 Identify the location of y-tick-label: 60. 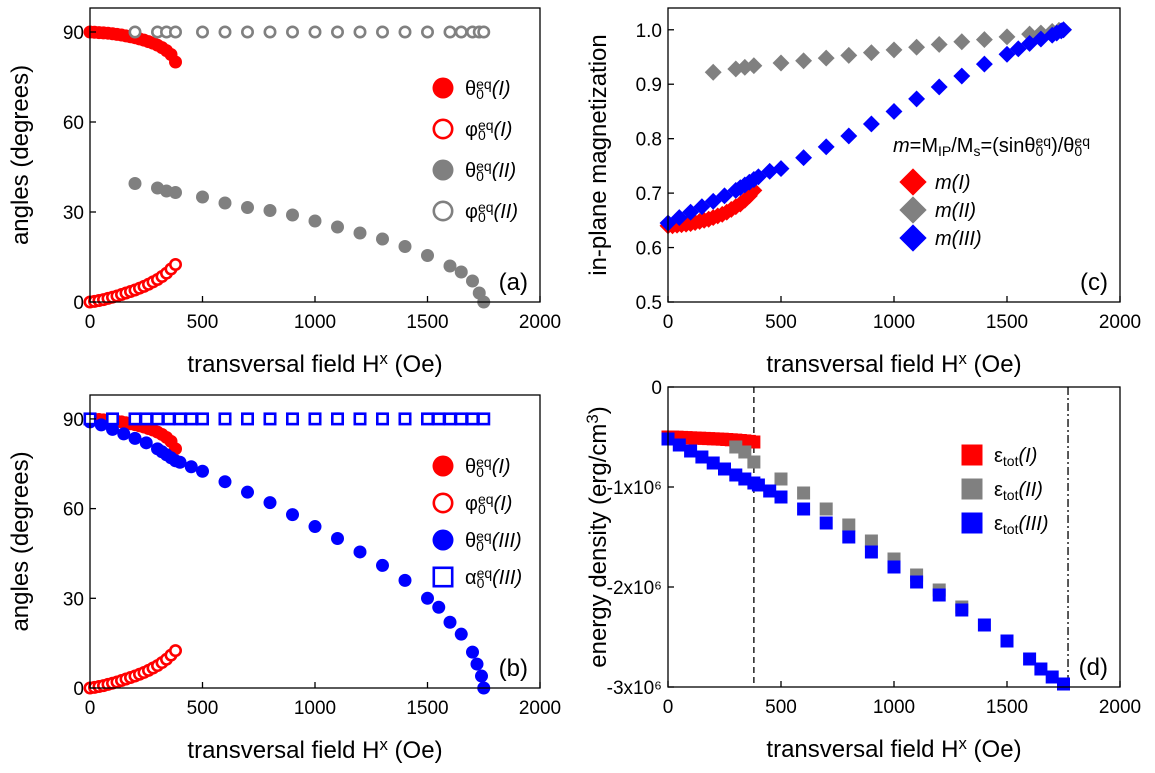
(73, 123).